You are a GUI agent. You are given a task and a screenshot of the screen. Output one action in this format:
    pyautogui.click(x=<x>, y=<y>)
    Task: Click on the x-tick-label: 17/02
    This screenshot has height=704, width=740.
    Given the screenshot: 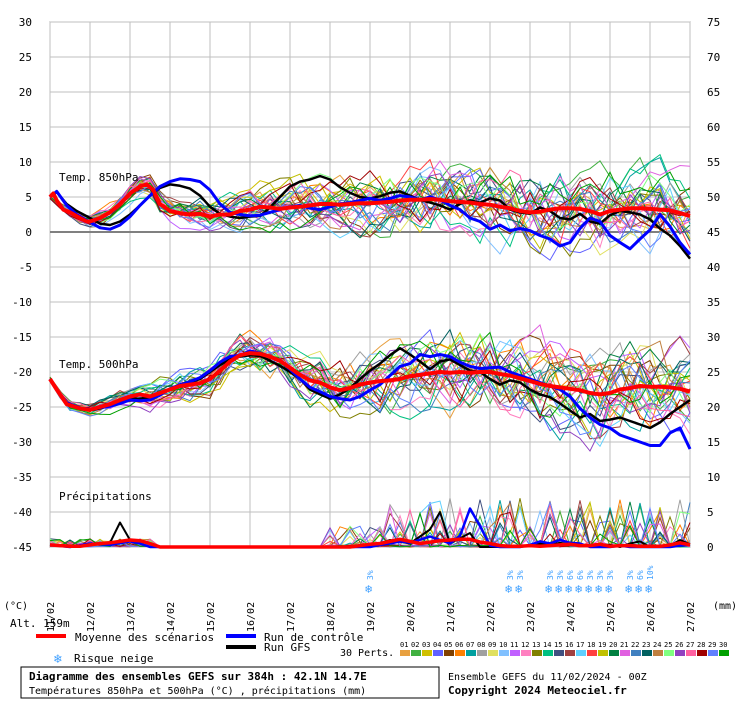 What is the action you would take?
    pyautogui.click(x=291, y=617)
    